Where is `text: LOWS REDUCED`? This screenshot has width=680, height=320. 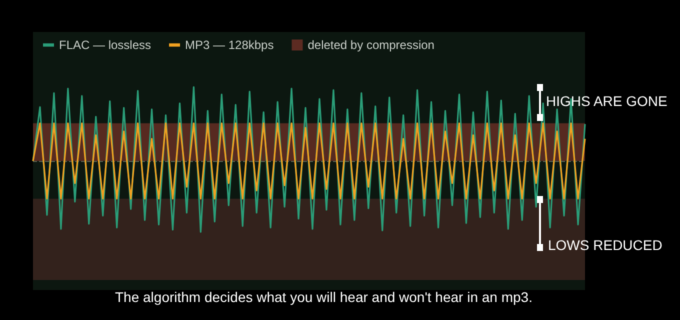
text: LOWS REDUCED is located at coordinates (605, 245).